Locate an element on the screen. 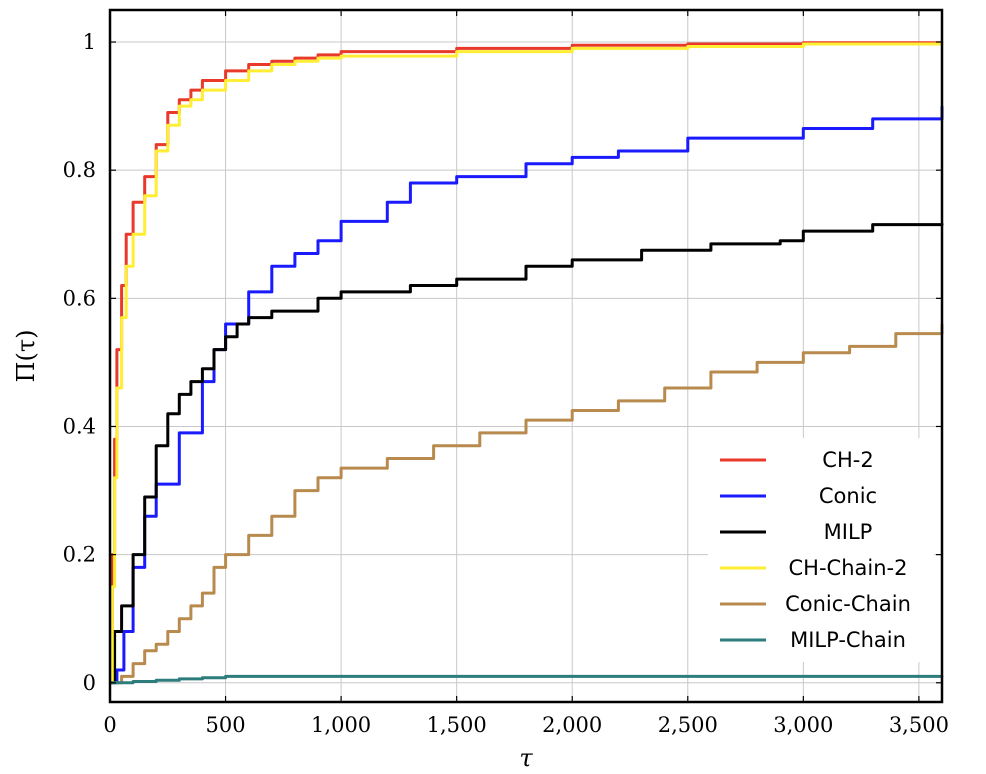 This screenshot has height=774, width=986. y-tick-label: 0.4 is located at coordinates (79, 426).